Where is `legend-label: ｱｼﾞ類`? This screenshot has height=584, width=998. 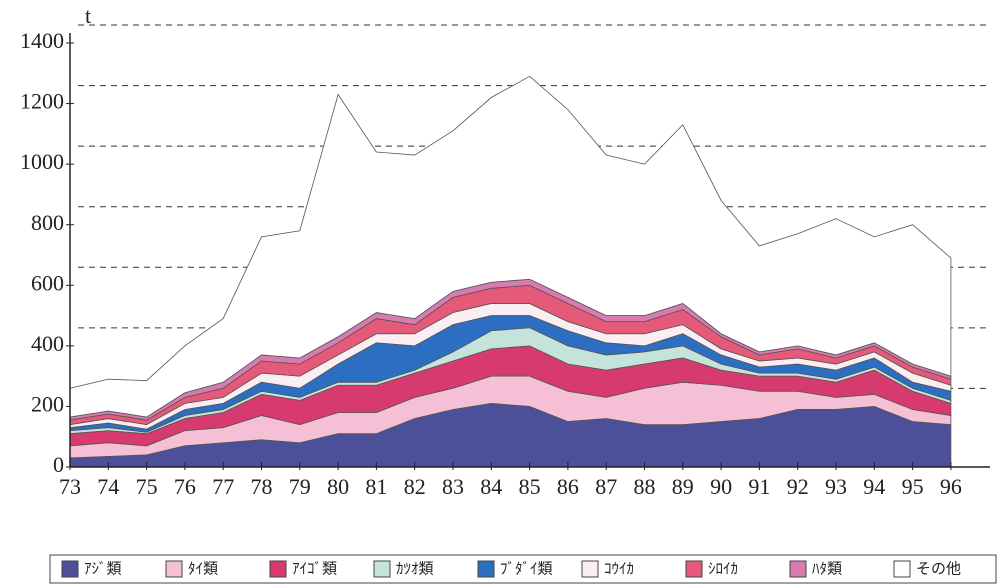 legend-label: ｱｼﾞ類 is located at coordinates (103, 568).